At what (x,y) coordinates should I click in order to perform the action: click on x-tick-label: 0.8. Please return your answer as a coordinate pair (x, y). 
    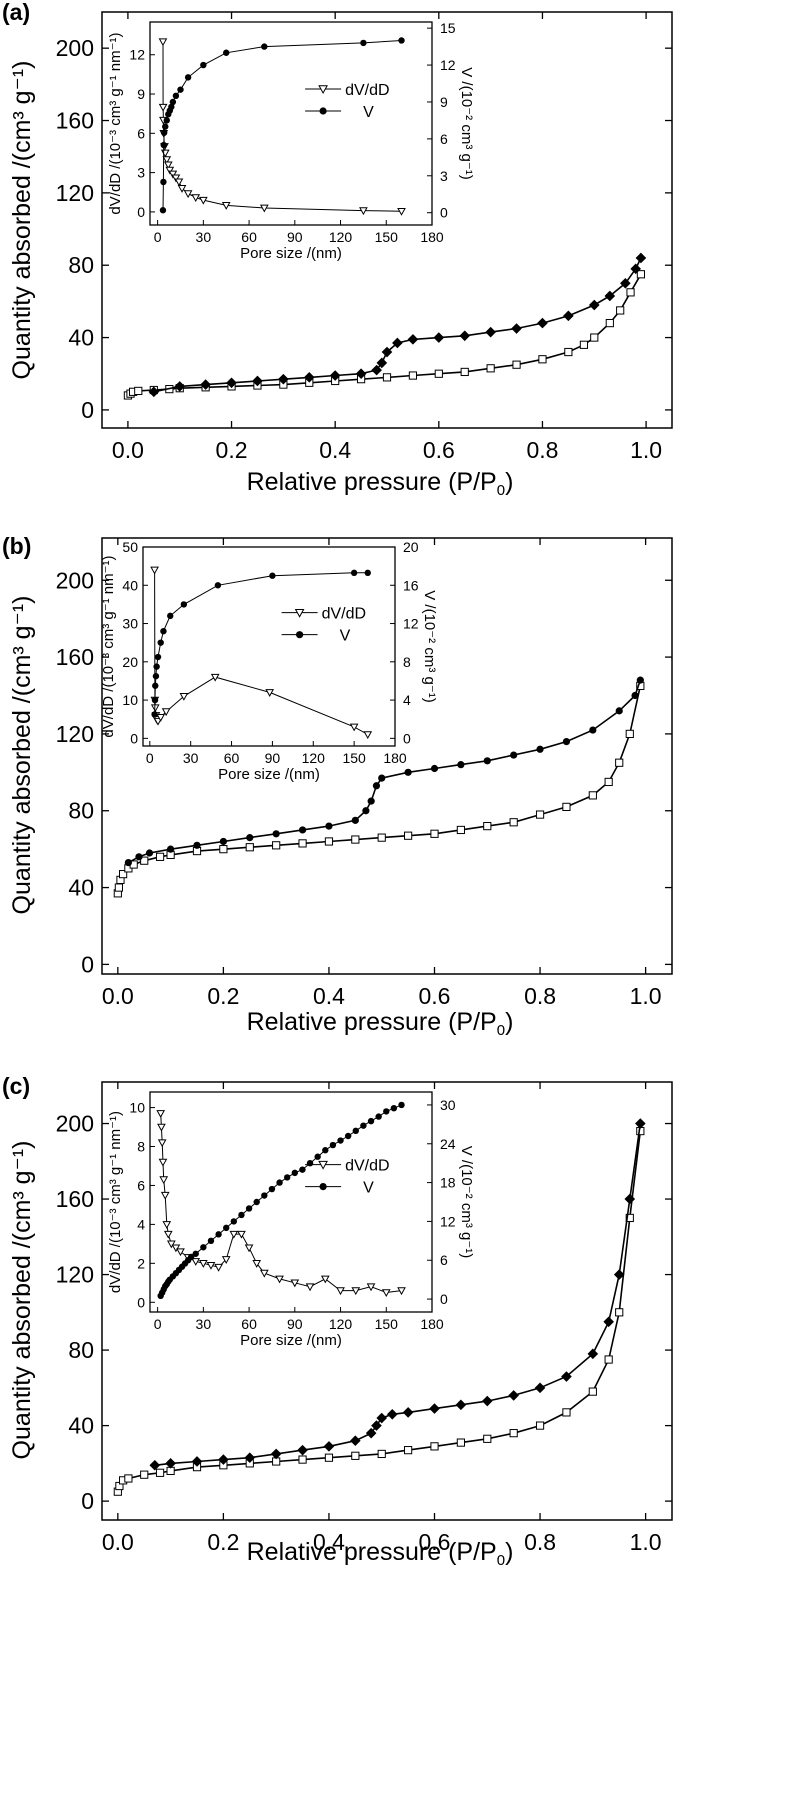
    Looking at the image, I should click on (540, 996).